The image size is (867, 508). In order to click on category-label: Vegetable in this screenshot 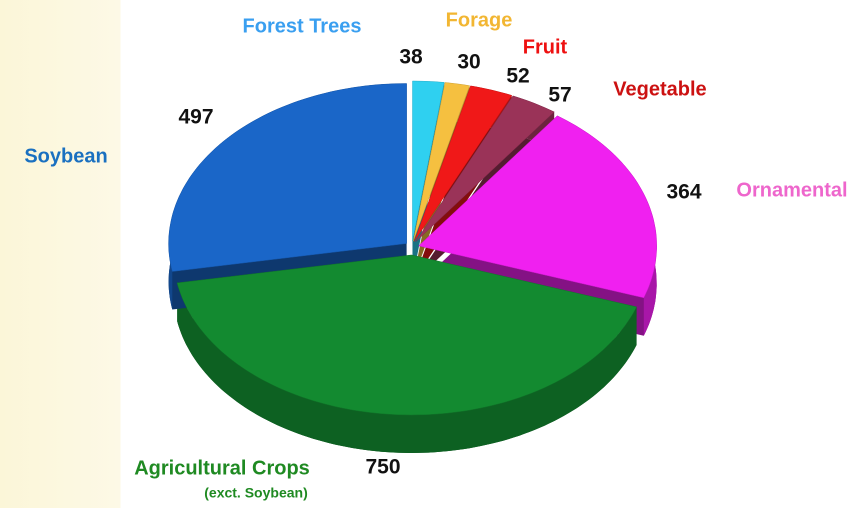, I will do `click(659, 89)`.